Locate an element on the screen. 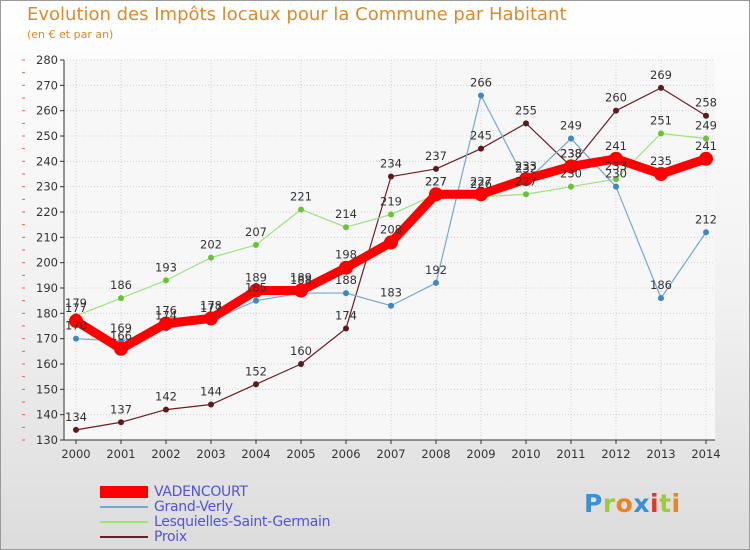 Image resolution: width=750 pixels, height=550 pixels. y-tick-label: 260 is located at coordinates (47, 111).